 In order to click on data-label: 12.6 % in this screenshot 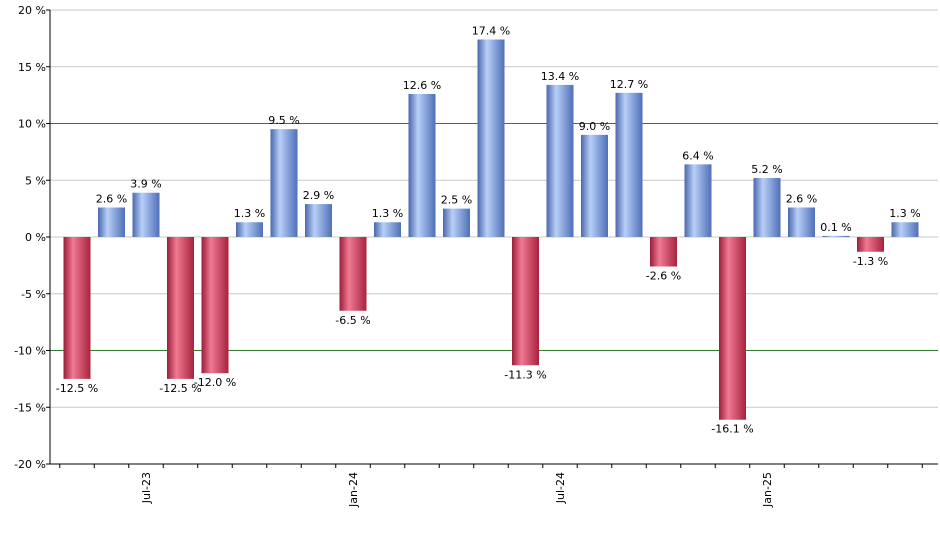, I will do `click(422, 85)`.